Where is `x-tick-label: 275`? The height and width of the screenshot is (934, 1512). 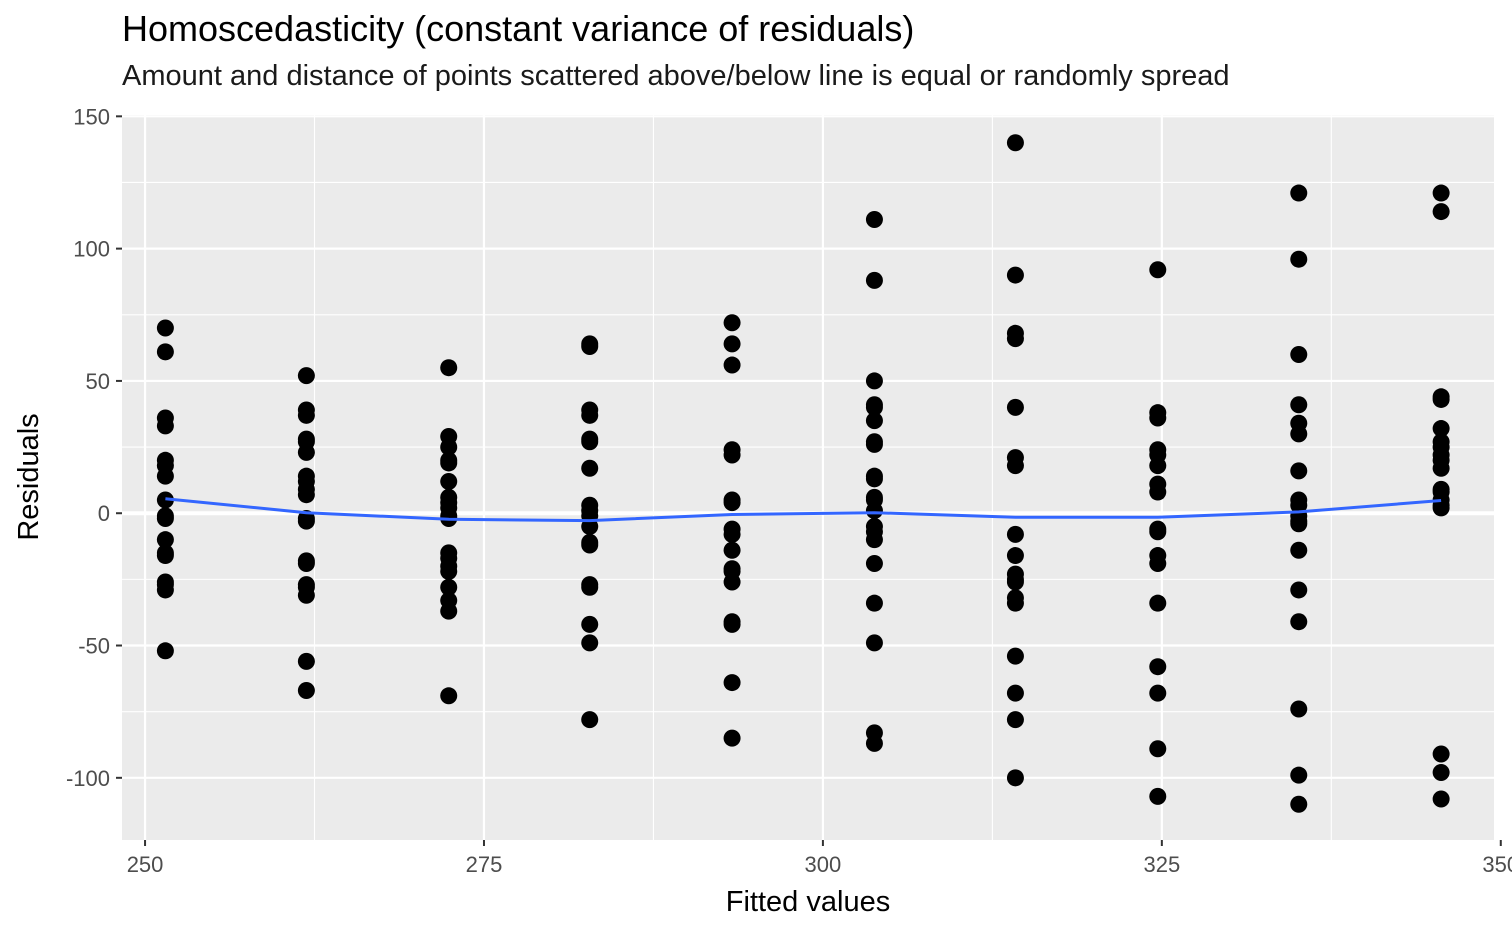
x-tick-label: 275 is located at coordinates (484, 864).